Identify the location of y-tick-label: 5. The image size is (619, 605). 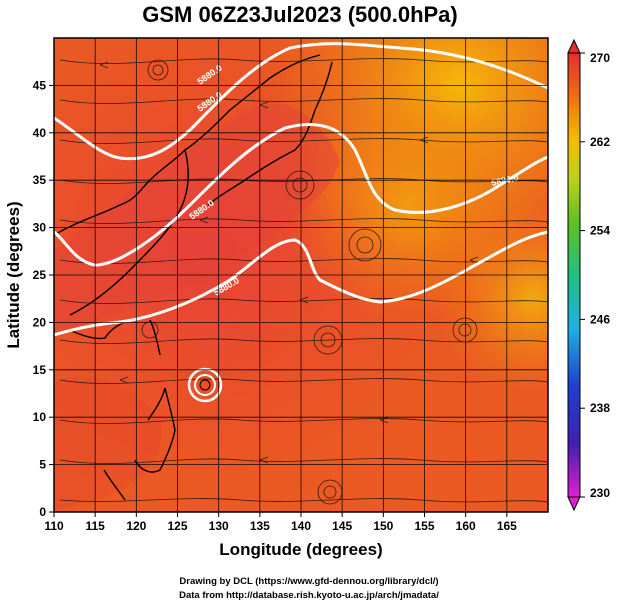
(42, 465).